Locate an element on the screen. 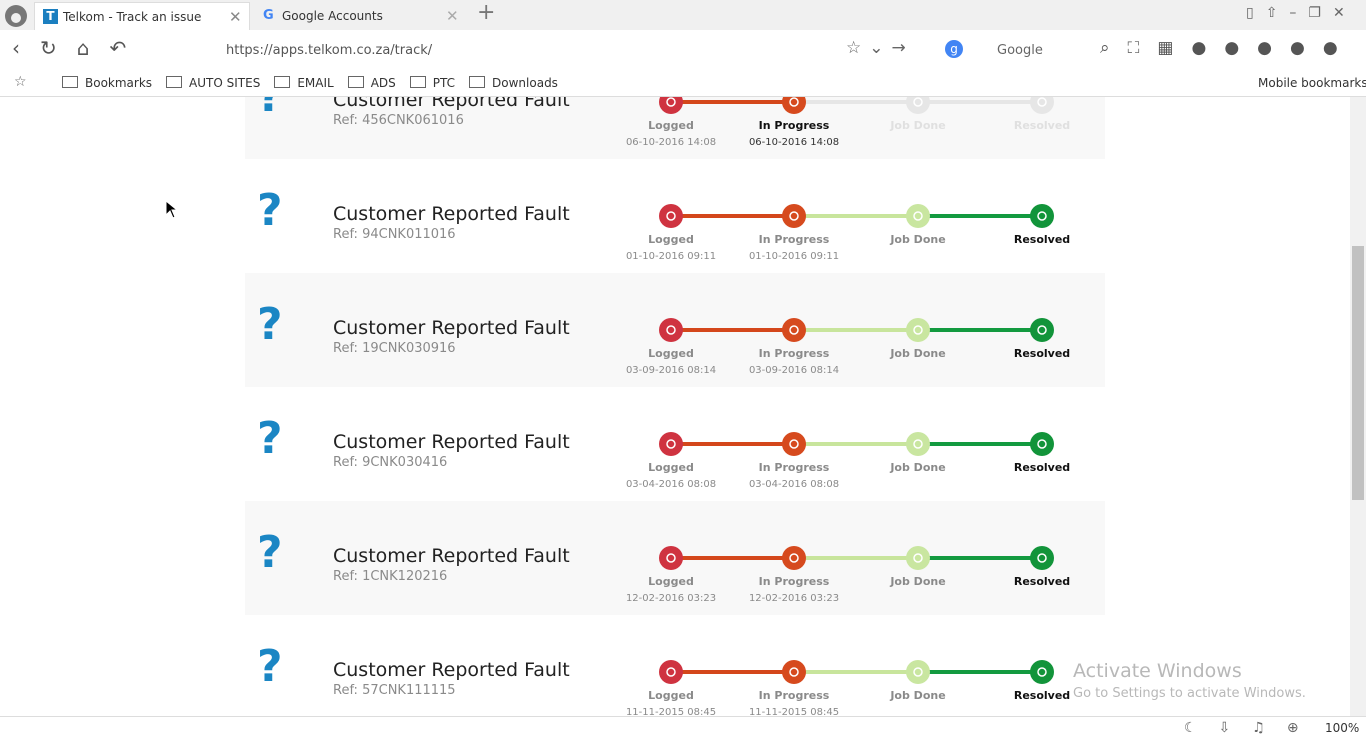 The width and height of the screenshot is (1366, 740). bookmark: Bookmarks is located at coordinates (107, 83).